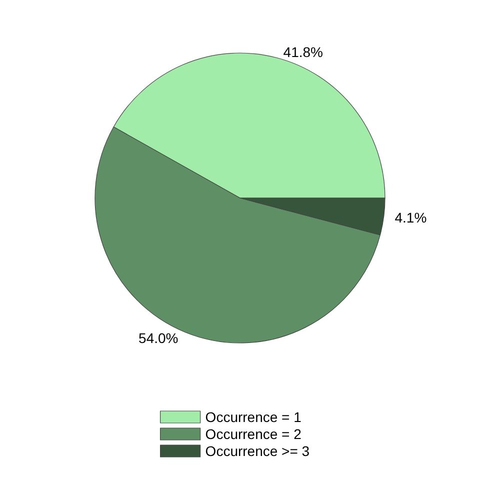 This screenshot has height=480, width=480. Describe the element at coordinates (253, 434) in the screenshot. I see `legend-label: Occurrence = 2` at that location.